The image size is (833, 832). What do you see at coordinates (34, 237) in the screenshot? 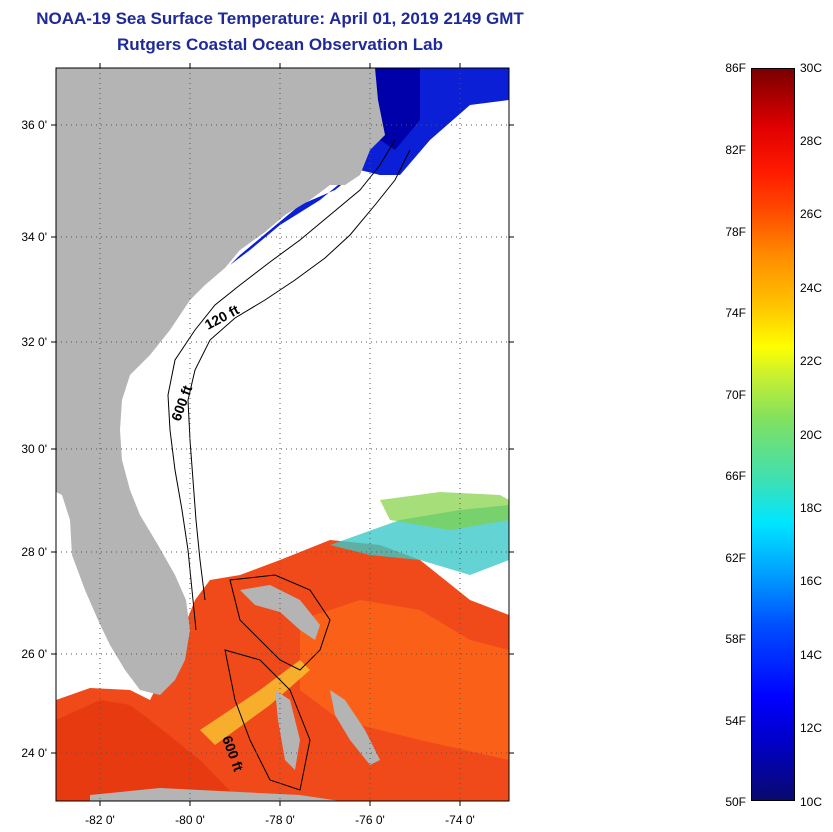
I see `lat-label: 34 0'` at bounding box center [34, 237].